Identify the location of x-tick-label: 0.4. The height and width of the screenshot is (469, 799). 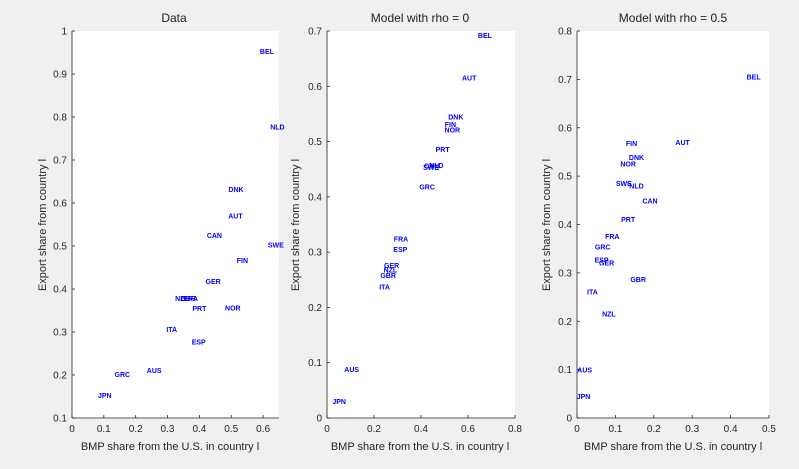
(199, 429).